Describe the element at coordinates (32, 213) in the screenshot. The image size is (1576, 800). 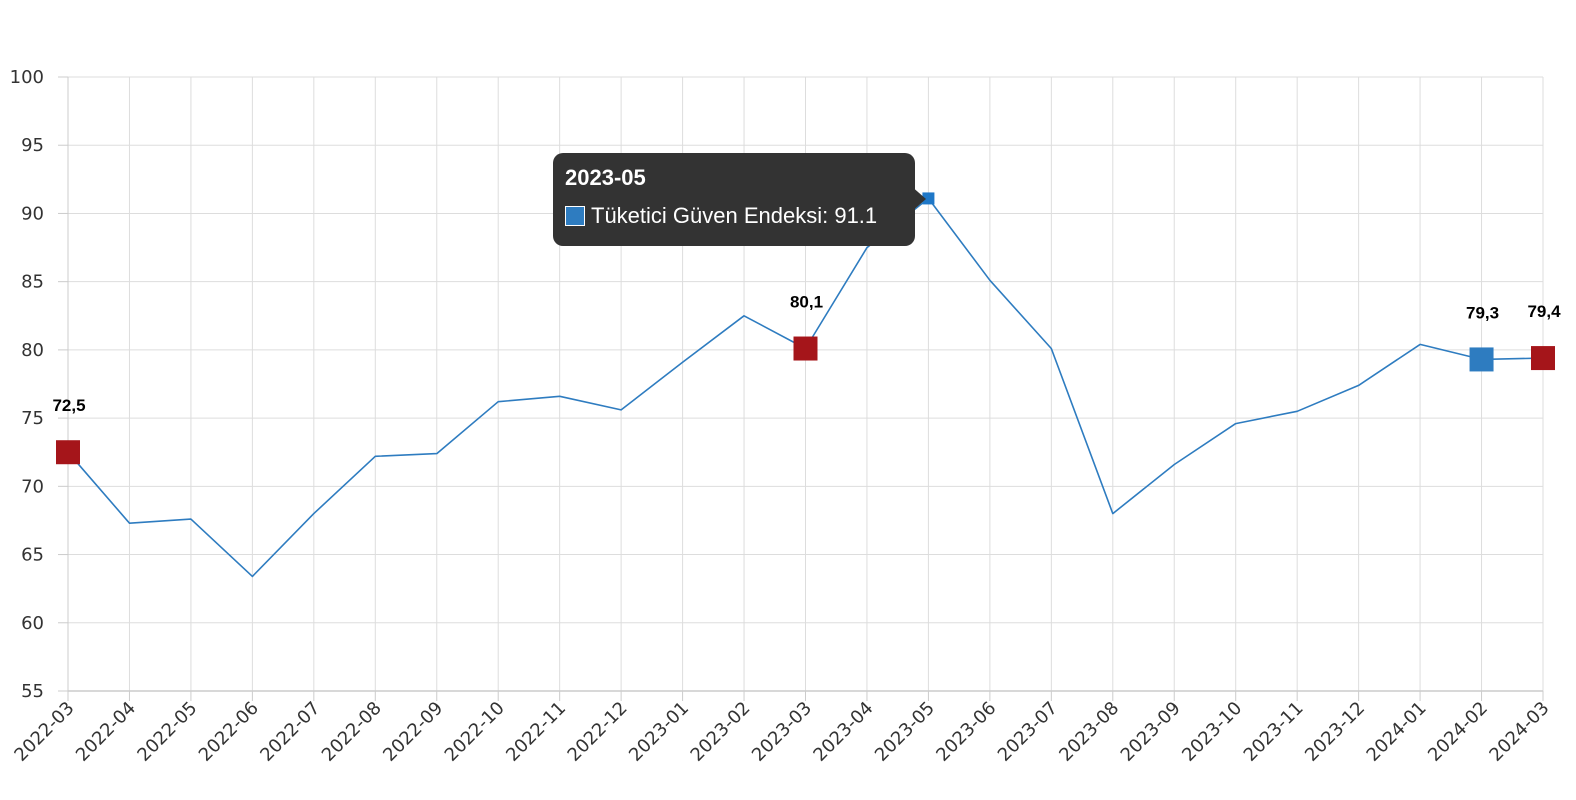
I see `y-tick-label: 90` at that location.